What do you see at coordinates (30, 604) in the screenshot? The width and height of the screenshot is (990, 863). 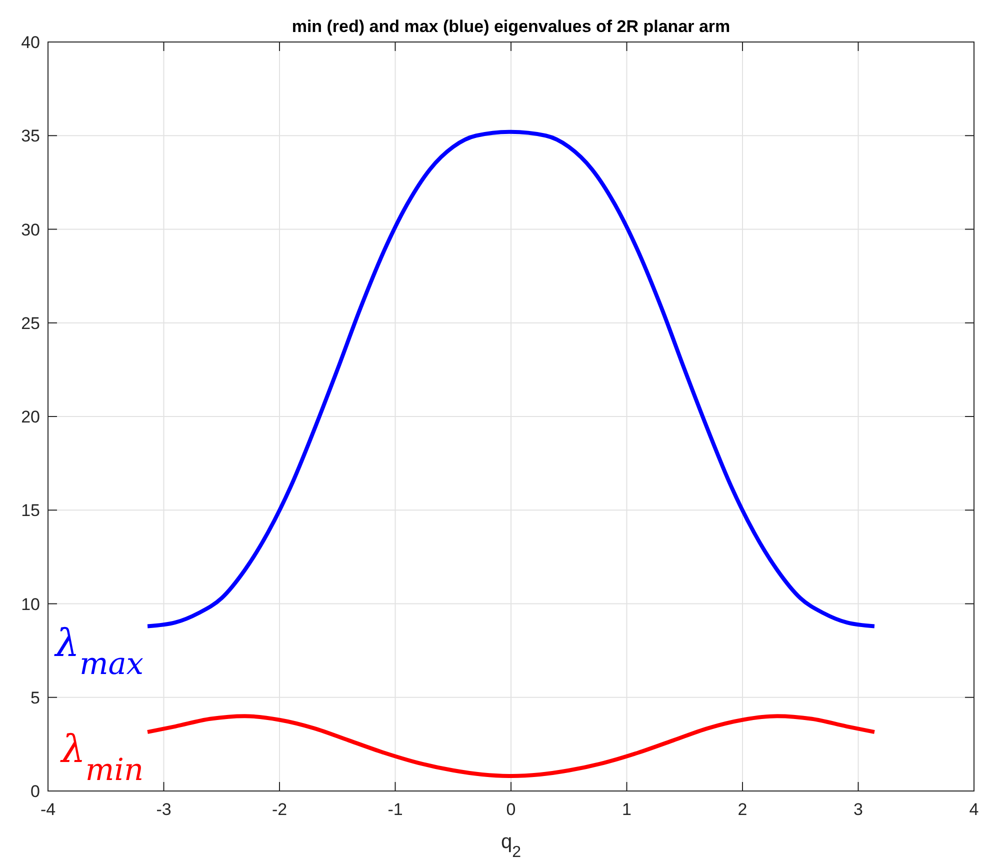 I see `y-tick-label: 10` at bounding box center [30, 604].